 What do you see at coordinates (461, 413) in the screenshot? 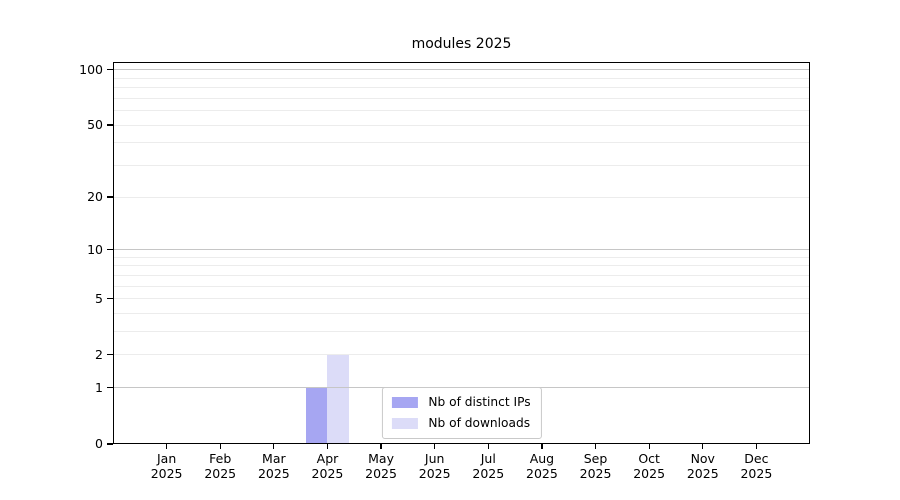
I see `legend: Nb of distinct IPs Nb of downloads` at bounding box center [461, 413].